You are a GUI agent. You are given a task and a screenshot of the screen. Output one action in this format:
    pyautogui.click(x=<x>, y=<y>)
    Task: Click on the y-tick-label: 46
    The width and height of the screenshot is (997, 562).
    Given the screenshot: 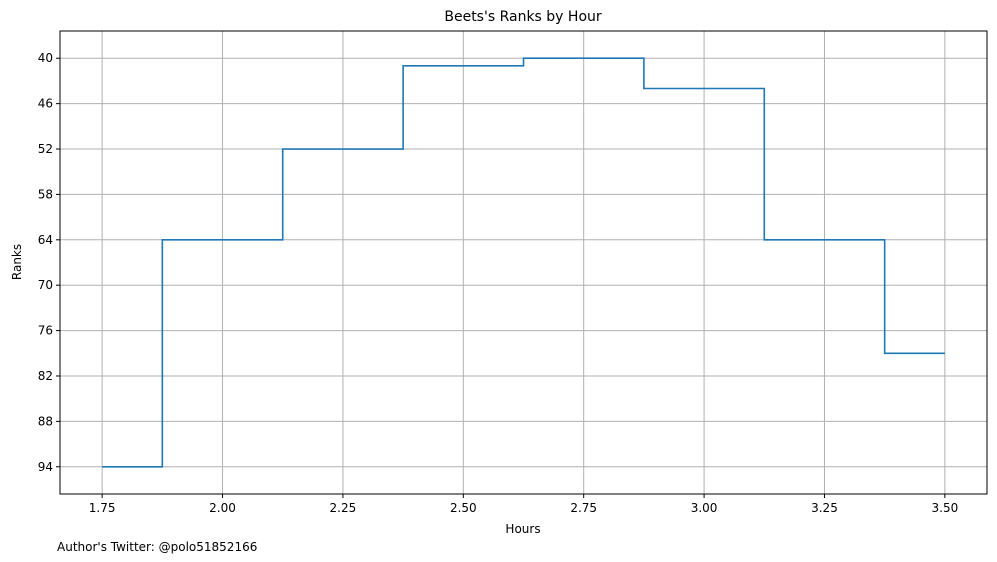 What is the action you would take?
    pyautogui.click(x=45, y=104)
    